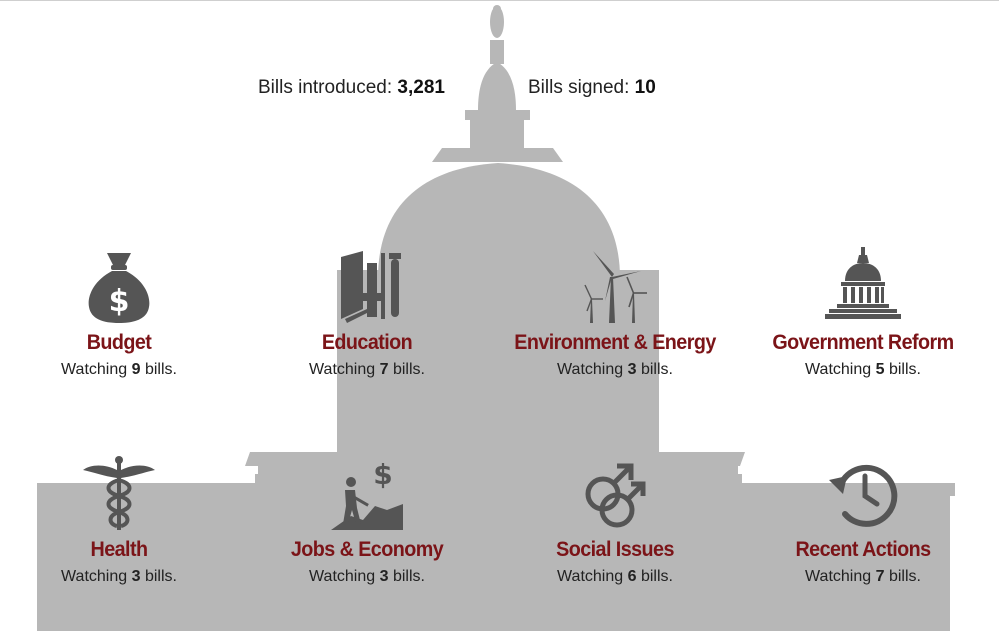 The width and height of the screenshot is (999, 631). What do you see at coordinates (615, 287) in the screenshot?
I see `wind-turbine-icon` at bounding box center [615, 287].